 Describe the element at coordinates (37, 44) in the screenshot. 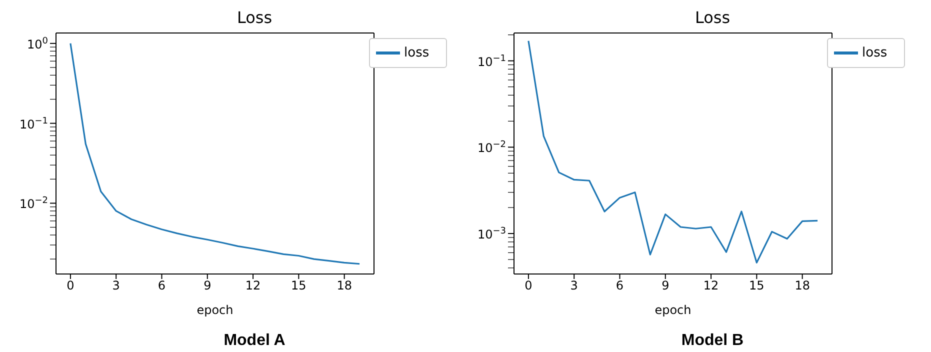

I see `y-tick-label: 10$^{0}$` at that location.